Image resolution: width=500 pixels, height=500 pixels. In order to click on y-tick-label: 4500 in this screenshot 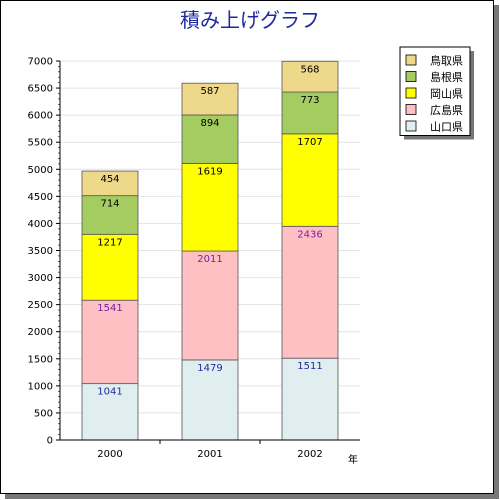, I will do `click(40, 197)`.